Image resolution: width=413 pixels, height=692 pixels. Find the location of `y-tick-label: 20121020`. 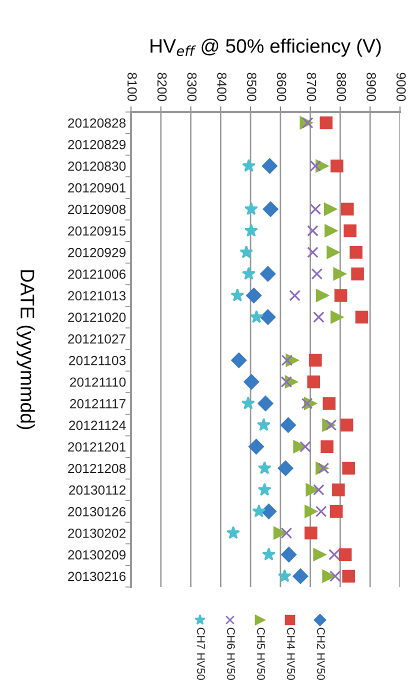

y-tick-label: 20121020 is located at coordinates (97, 317).